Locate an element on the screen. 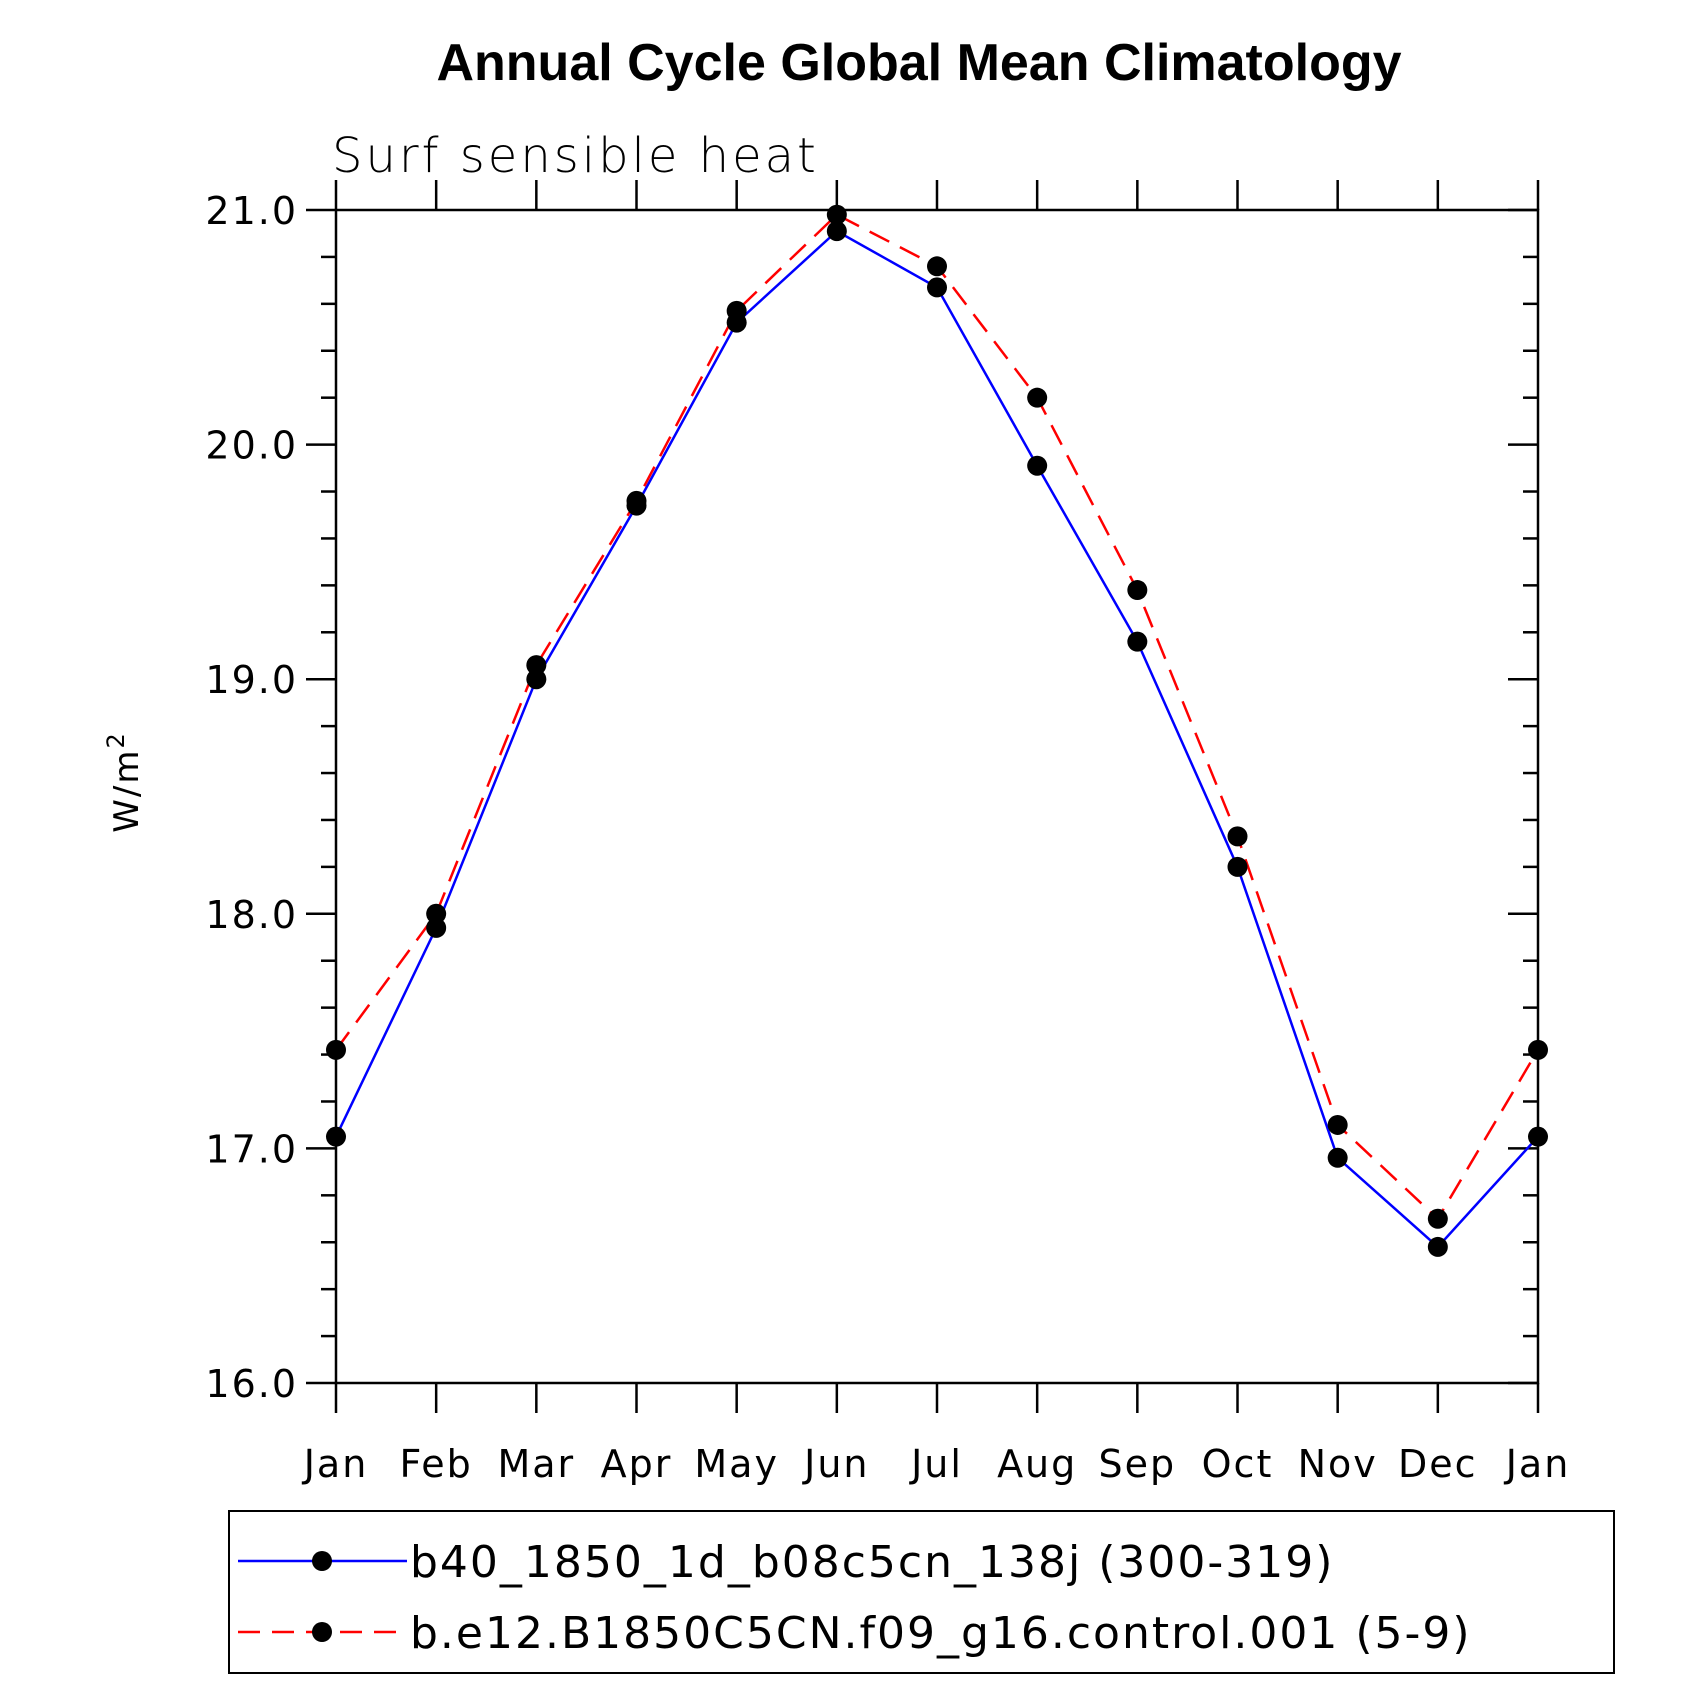 This screenshot has width=1697, height=1697. y-axis-label-unit: W/m is located at coordinates (127, 791).